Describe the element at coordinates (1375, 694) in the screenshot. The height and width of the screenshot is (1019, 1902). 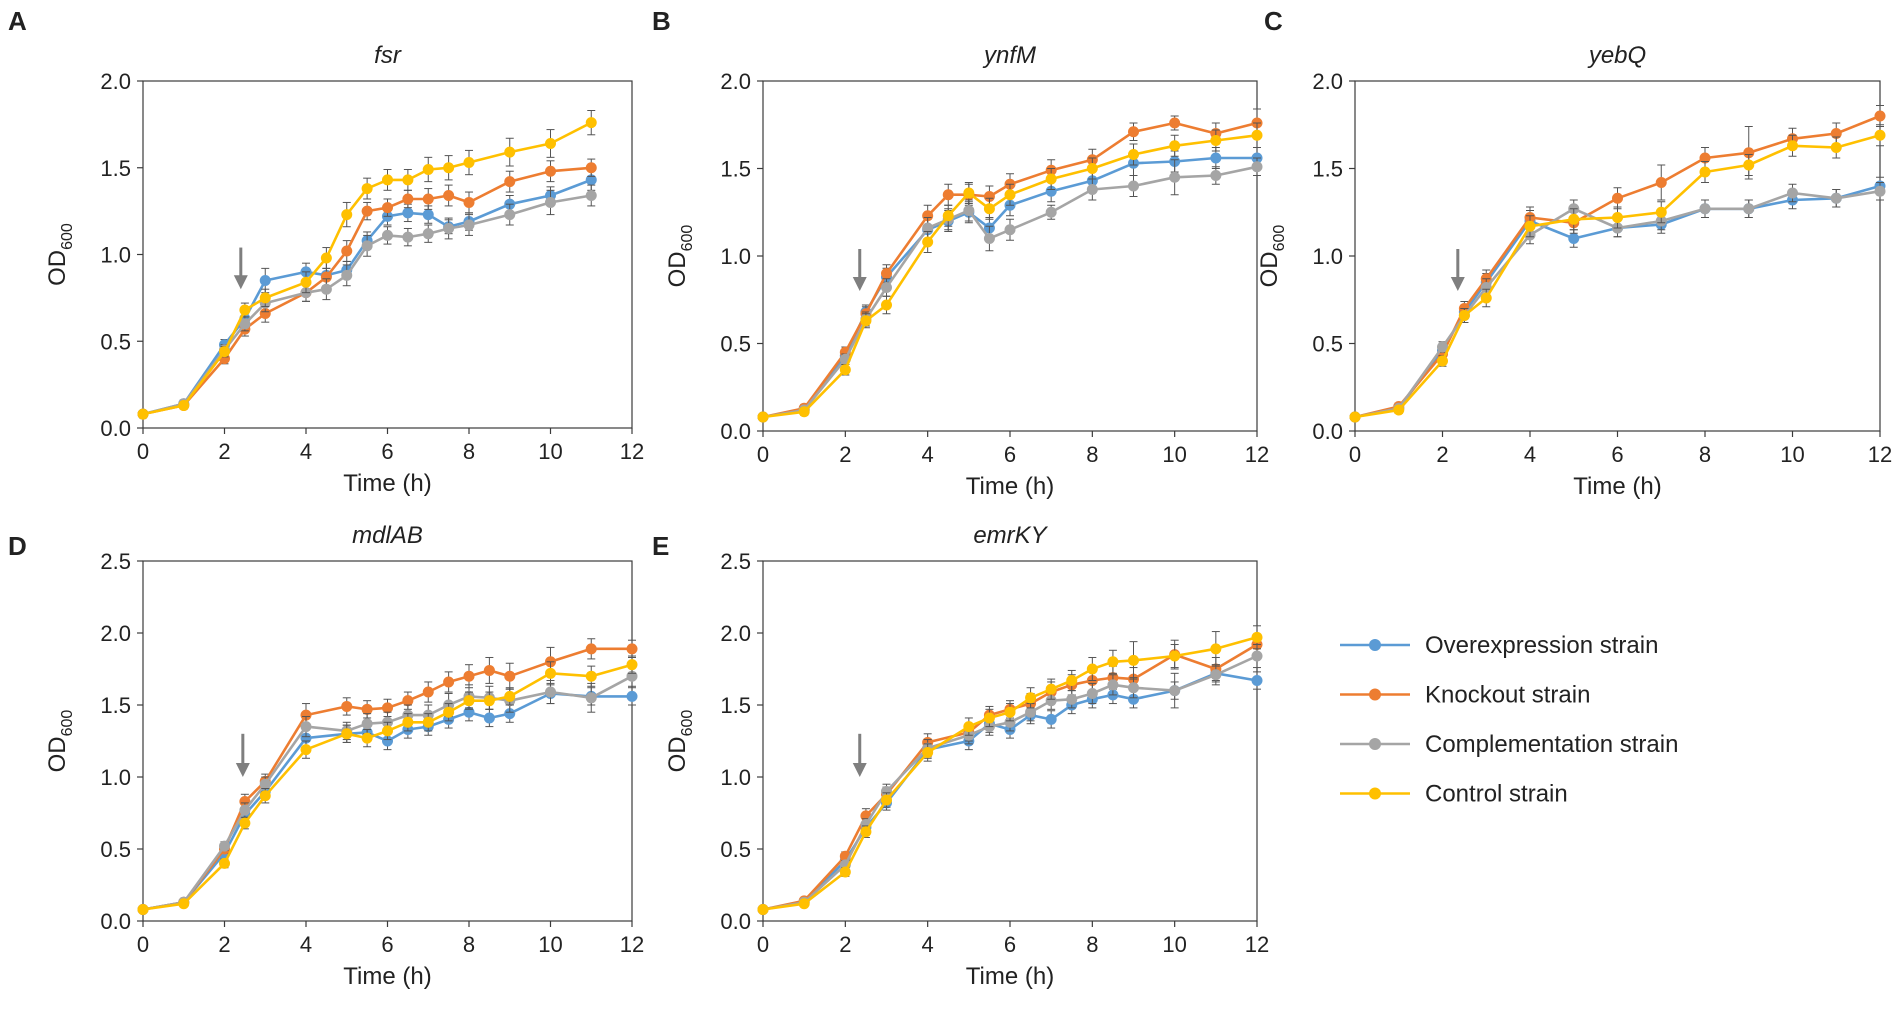
I see `legend-swatch-marker` at that location.